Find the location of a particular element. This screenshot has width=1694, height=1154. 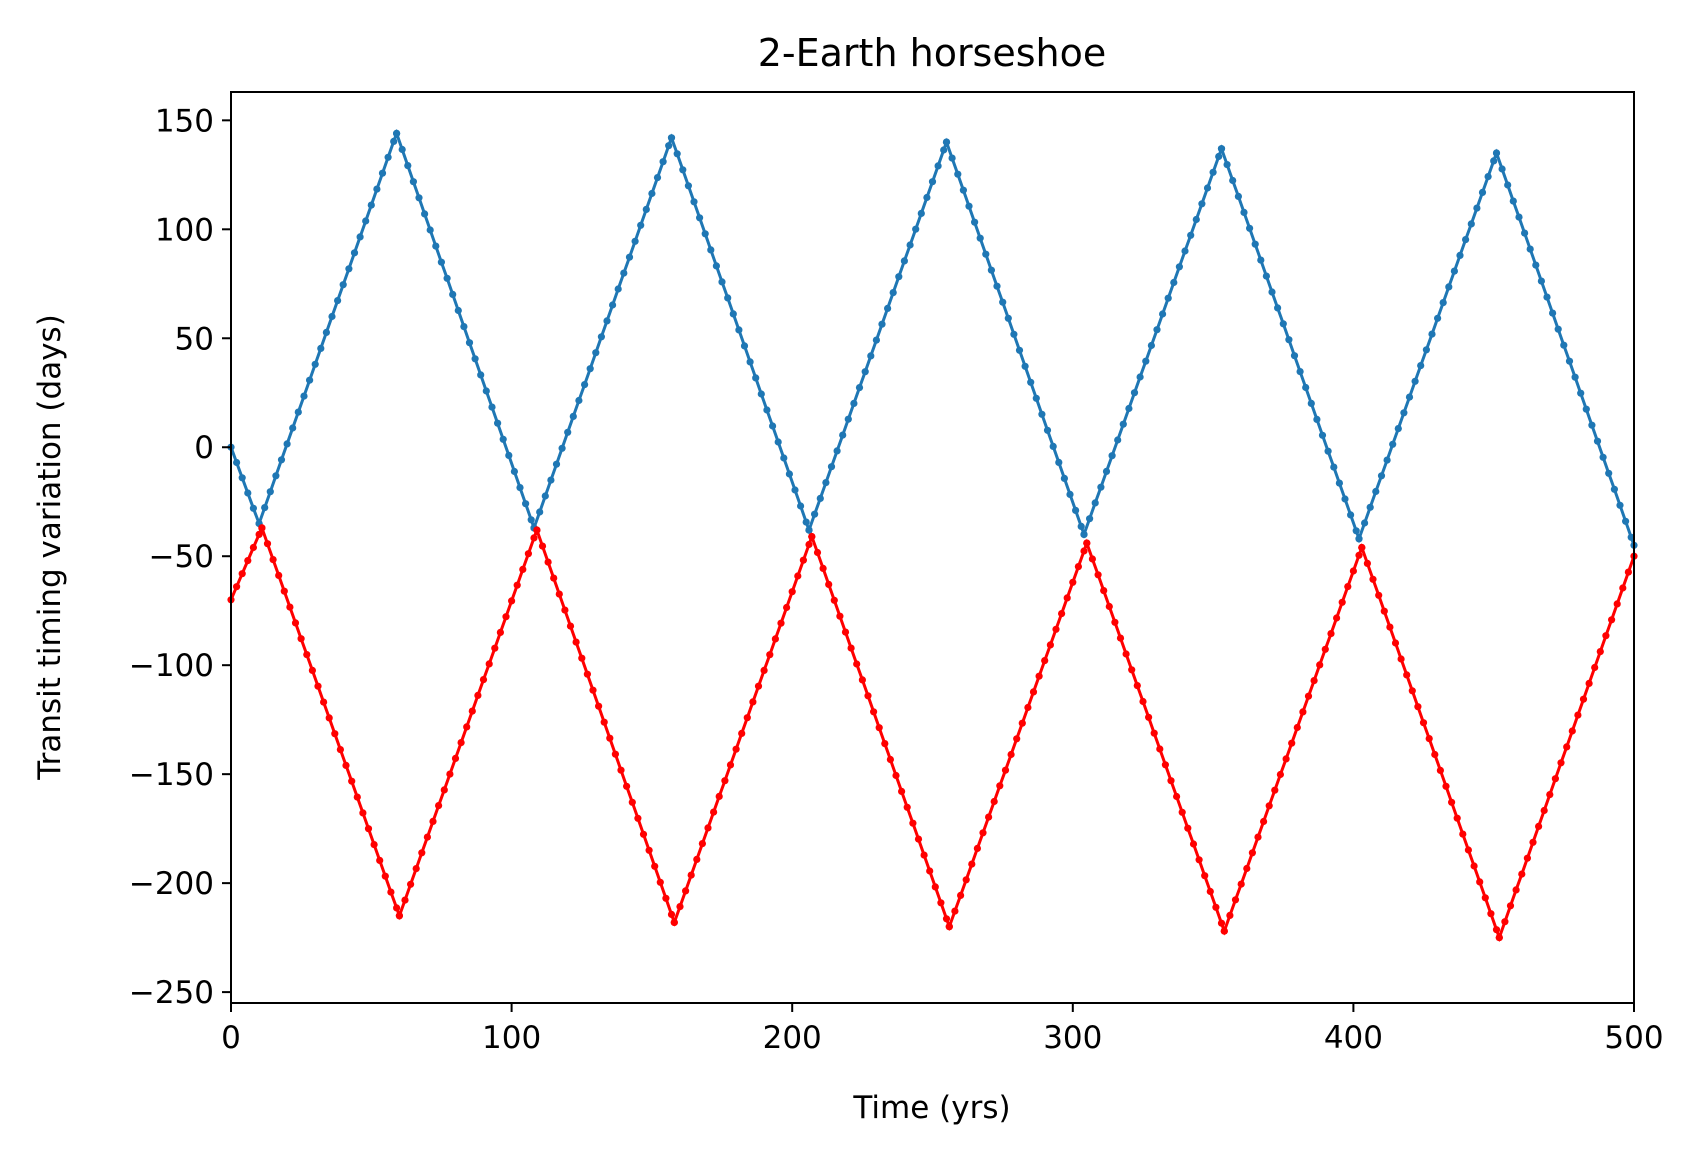

y-tick-label: −50 is located at coordinates (181, 557).